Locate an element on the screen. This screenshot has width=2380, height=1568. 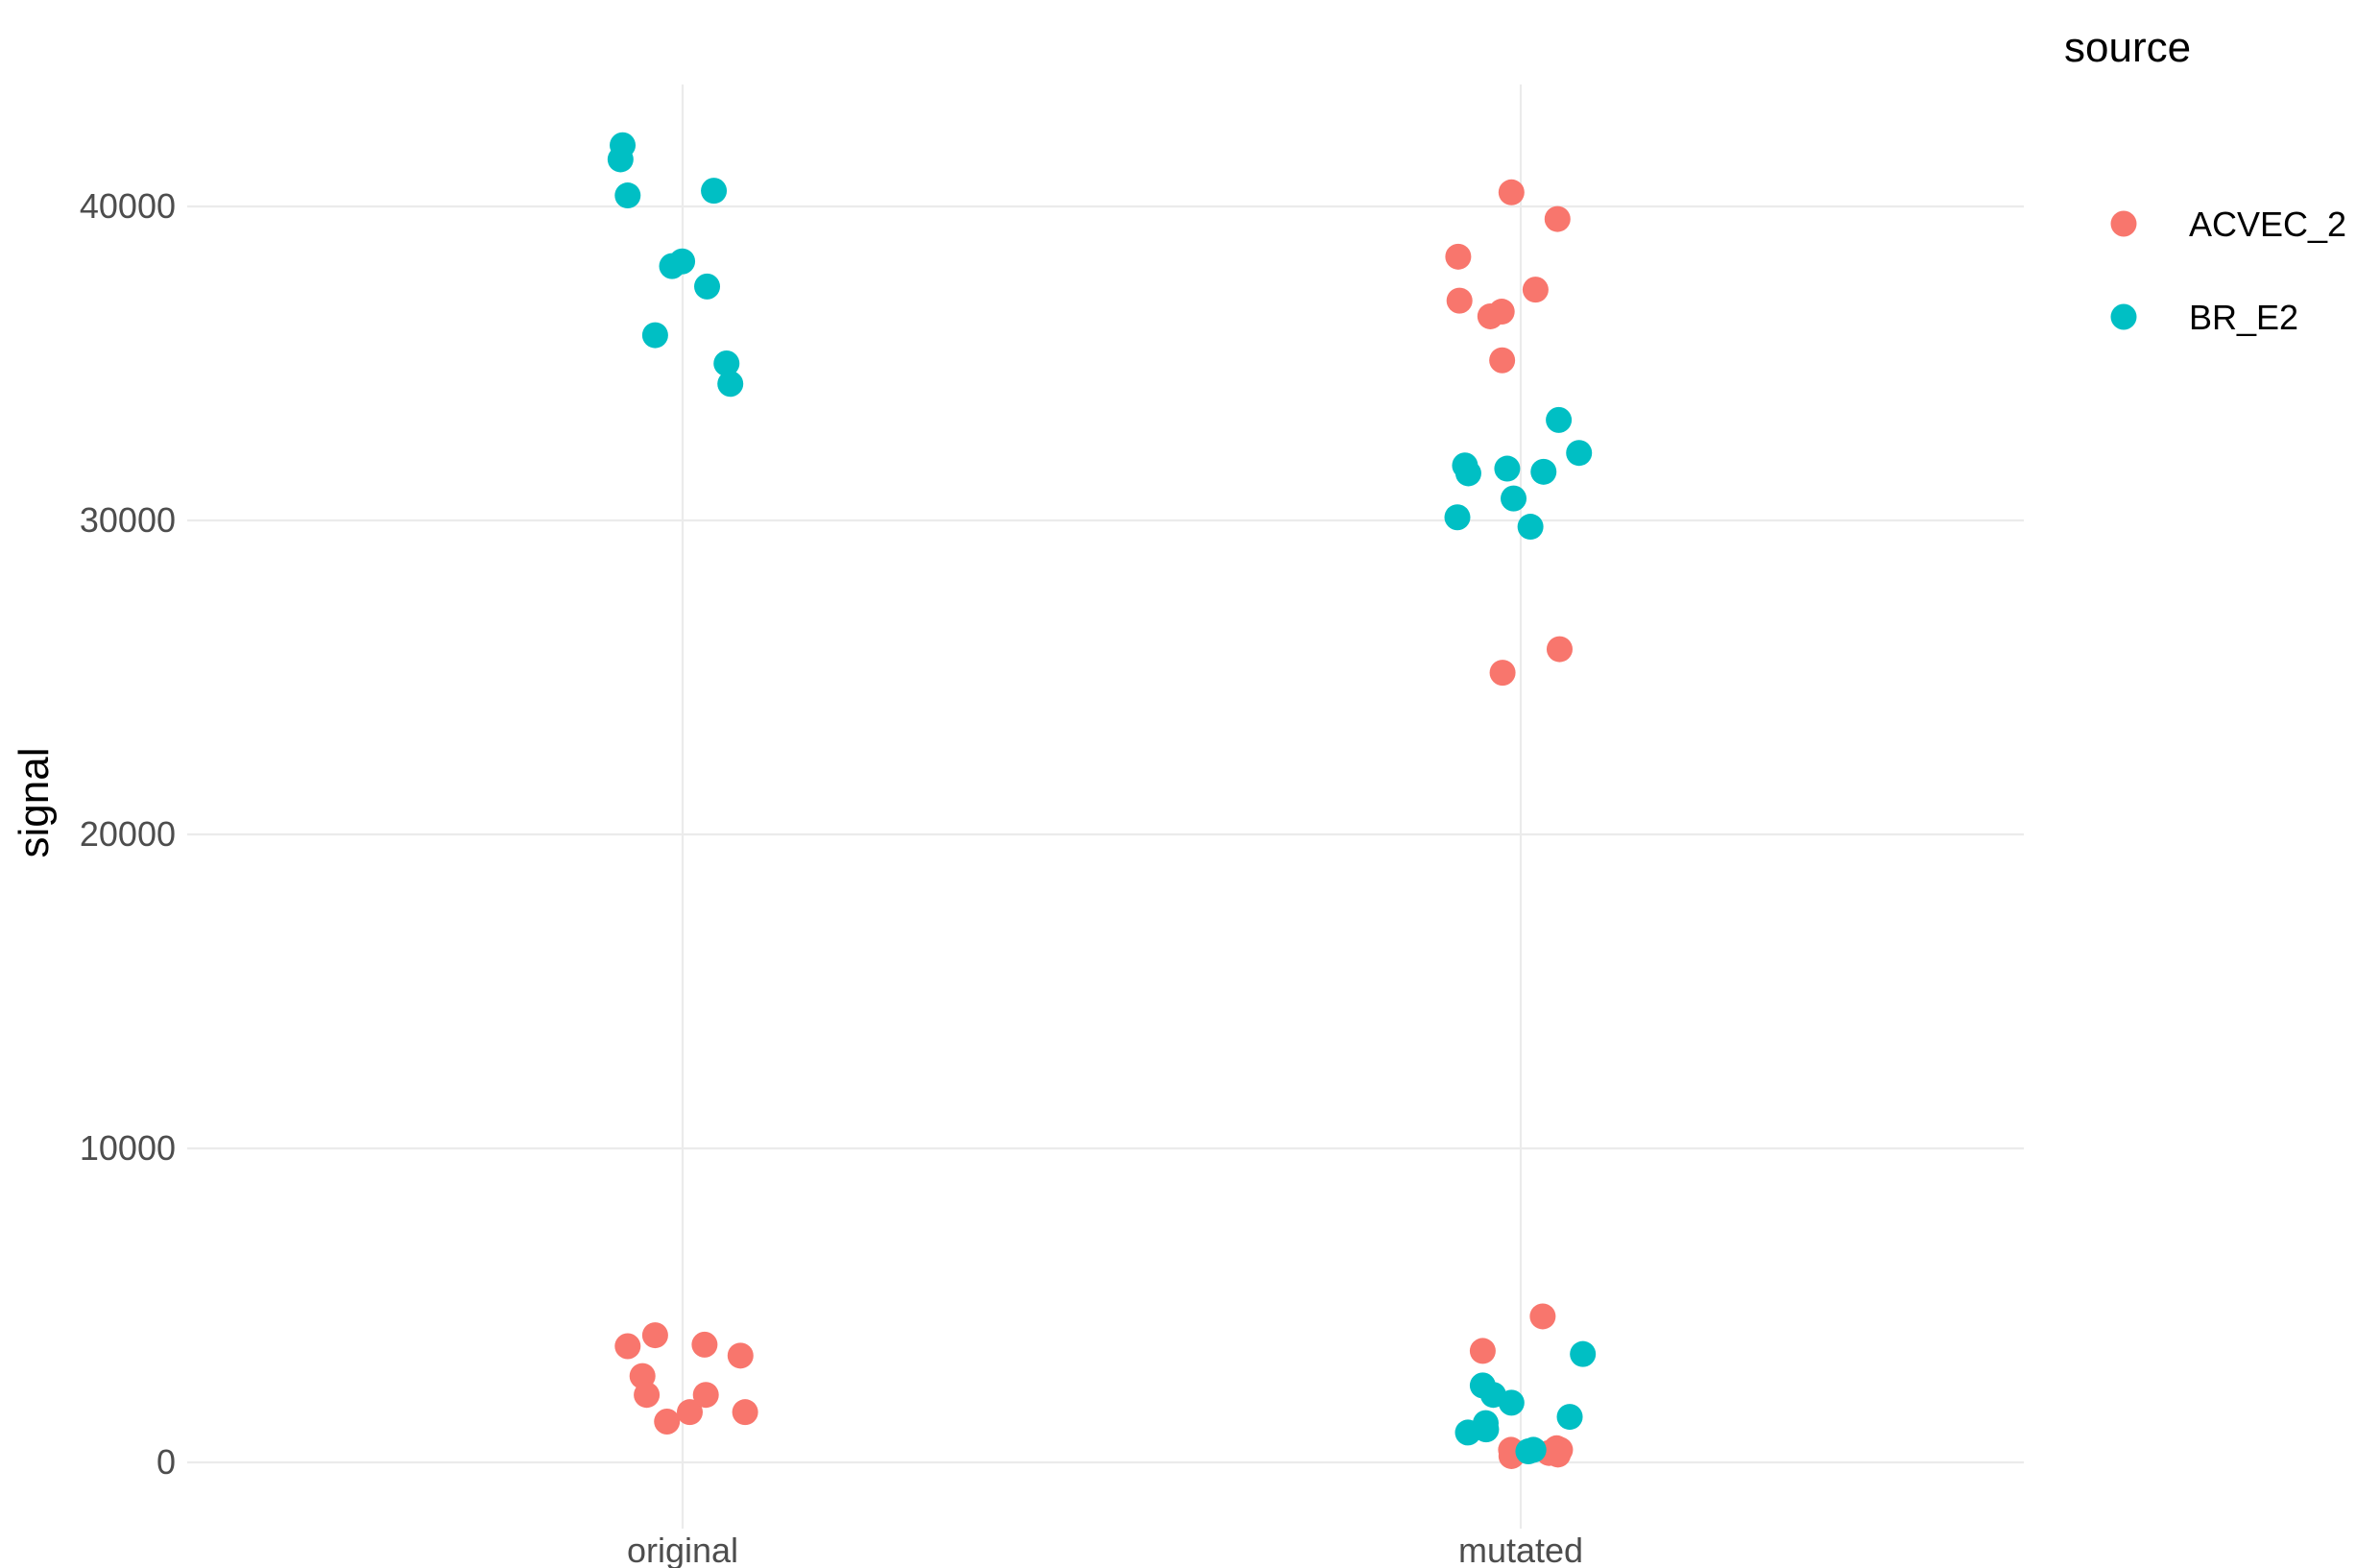
y-tick-label: 20000 is located at coordinates (128, 834).